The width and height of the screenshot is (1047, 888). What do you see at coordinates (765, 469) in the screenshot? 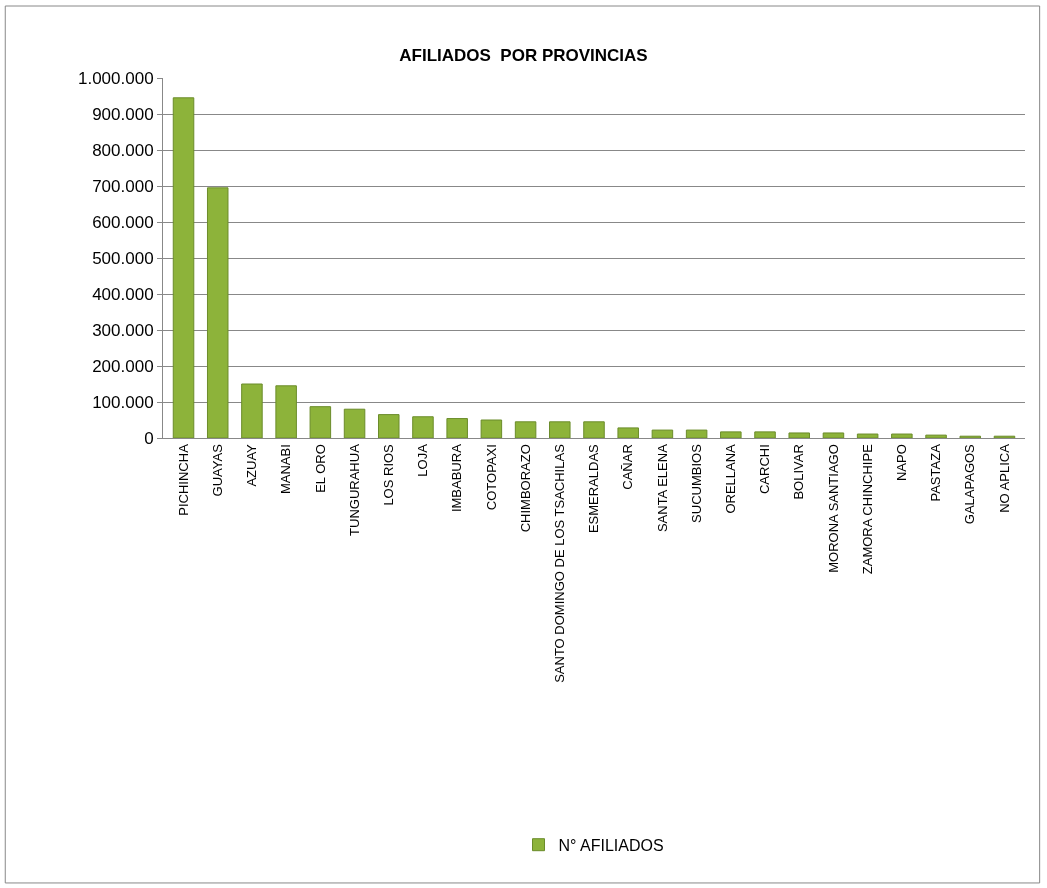
I see `x-tick-label: CARCHI` at bounding box center [765, 469].